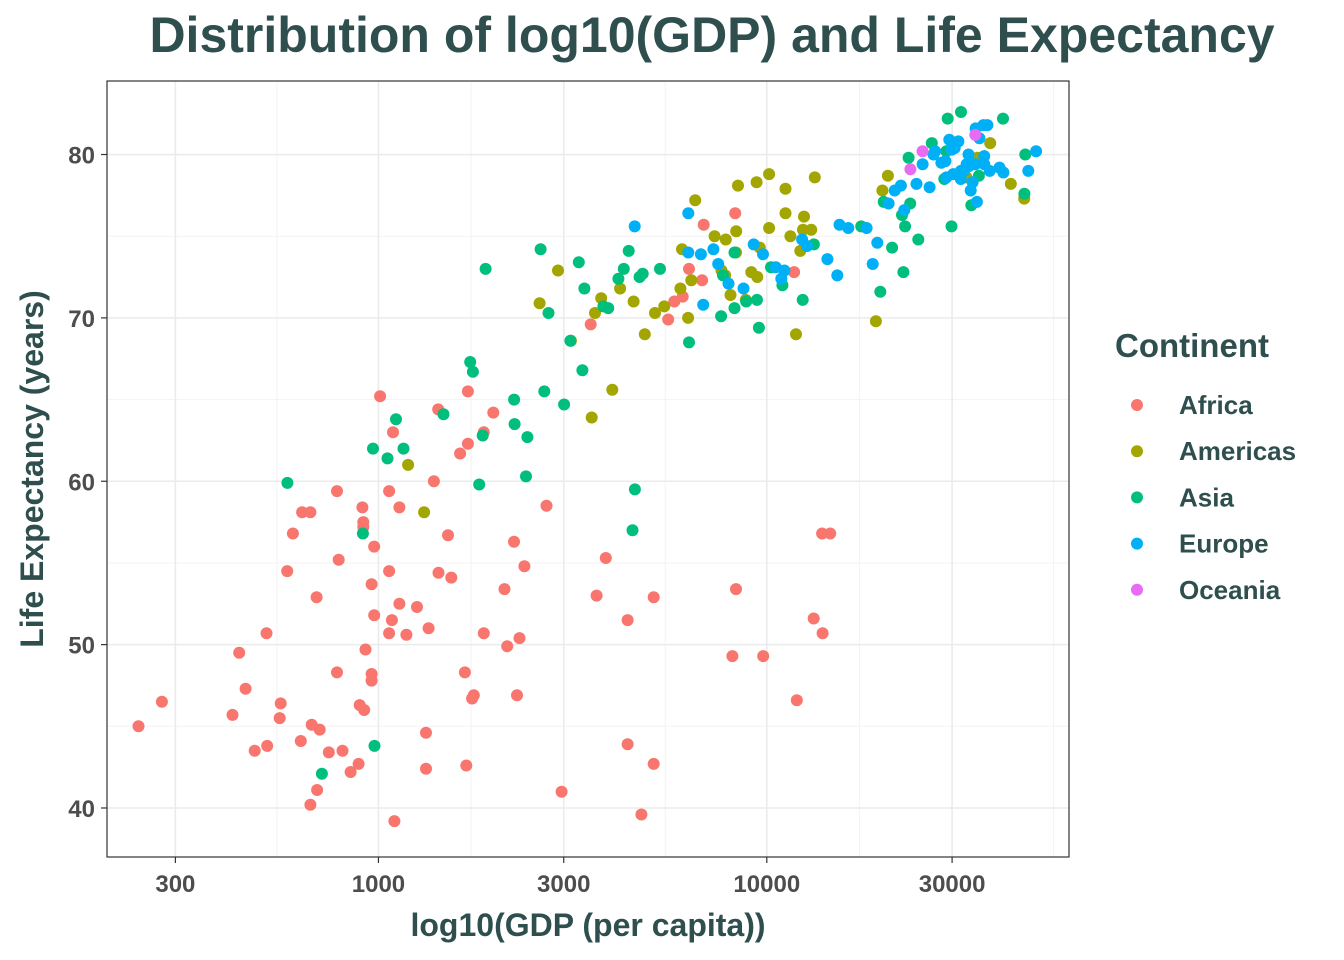 The image size is (1344, 960). What do you see at coordinates (1216, 405) in the screenshot?
I see `legend-label: Africa` at bounding box center [1216, 405].